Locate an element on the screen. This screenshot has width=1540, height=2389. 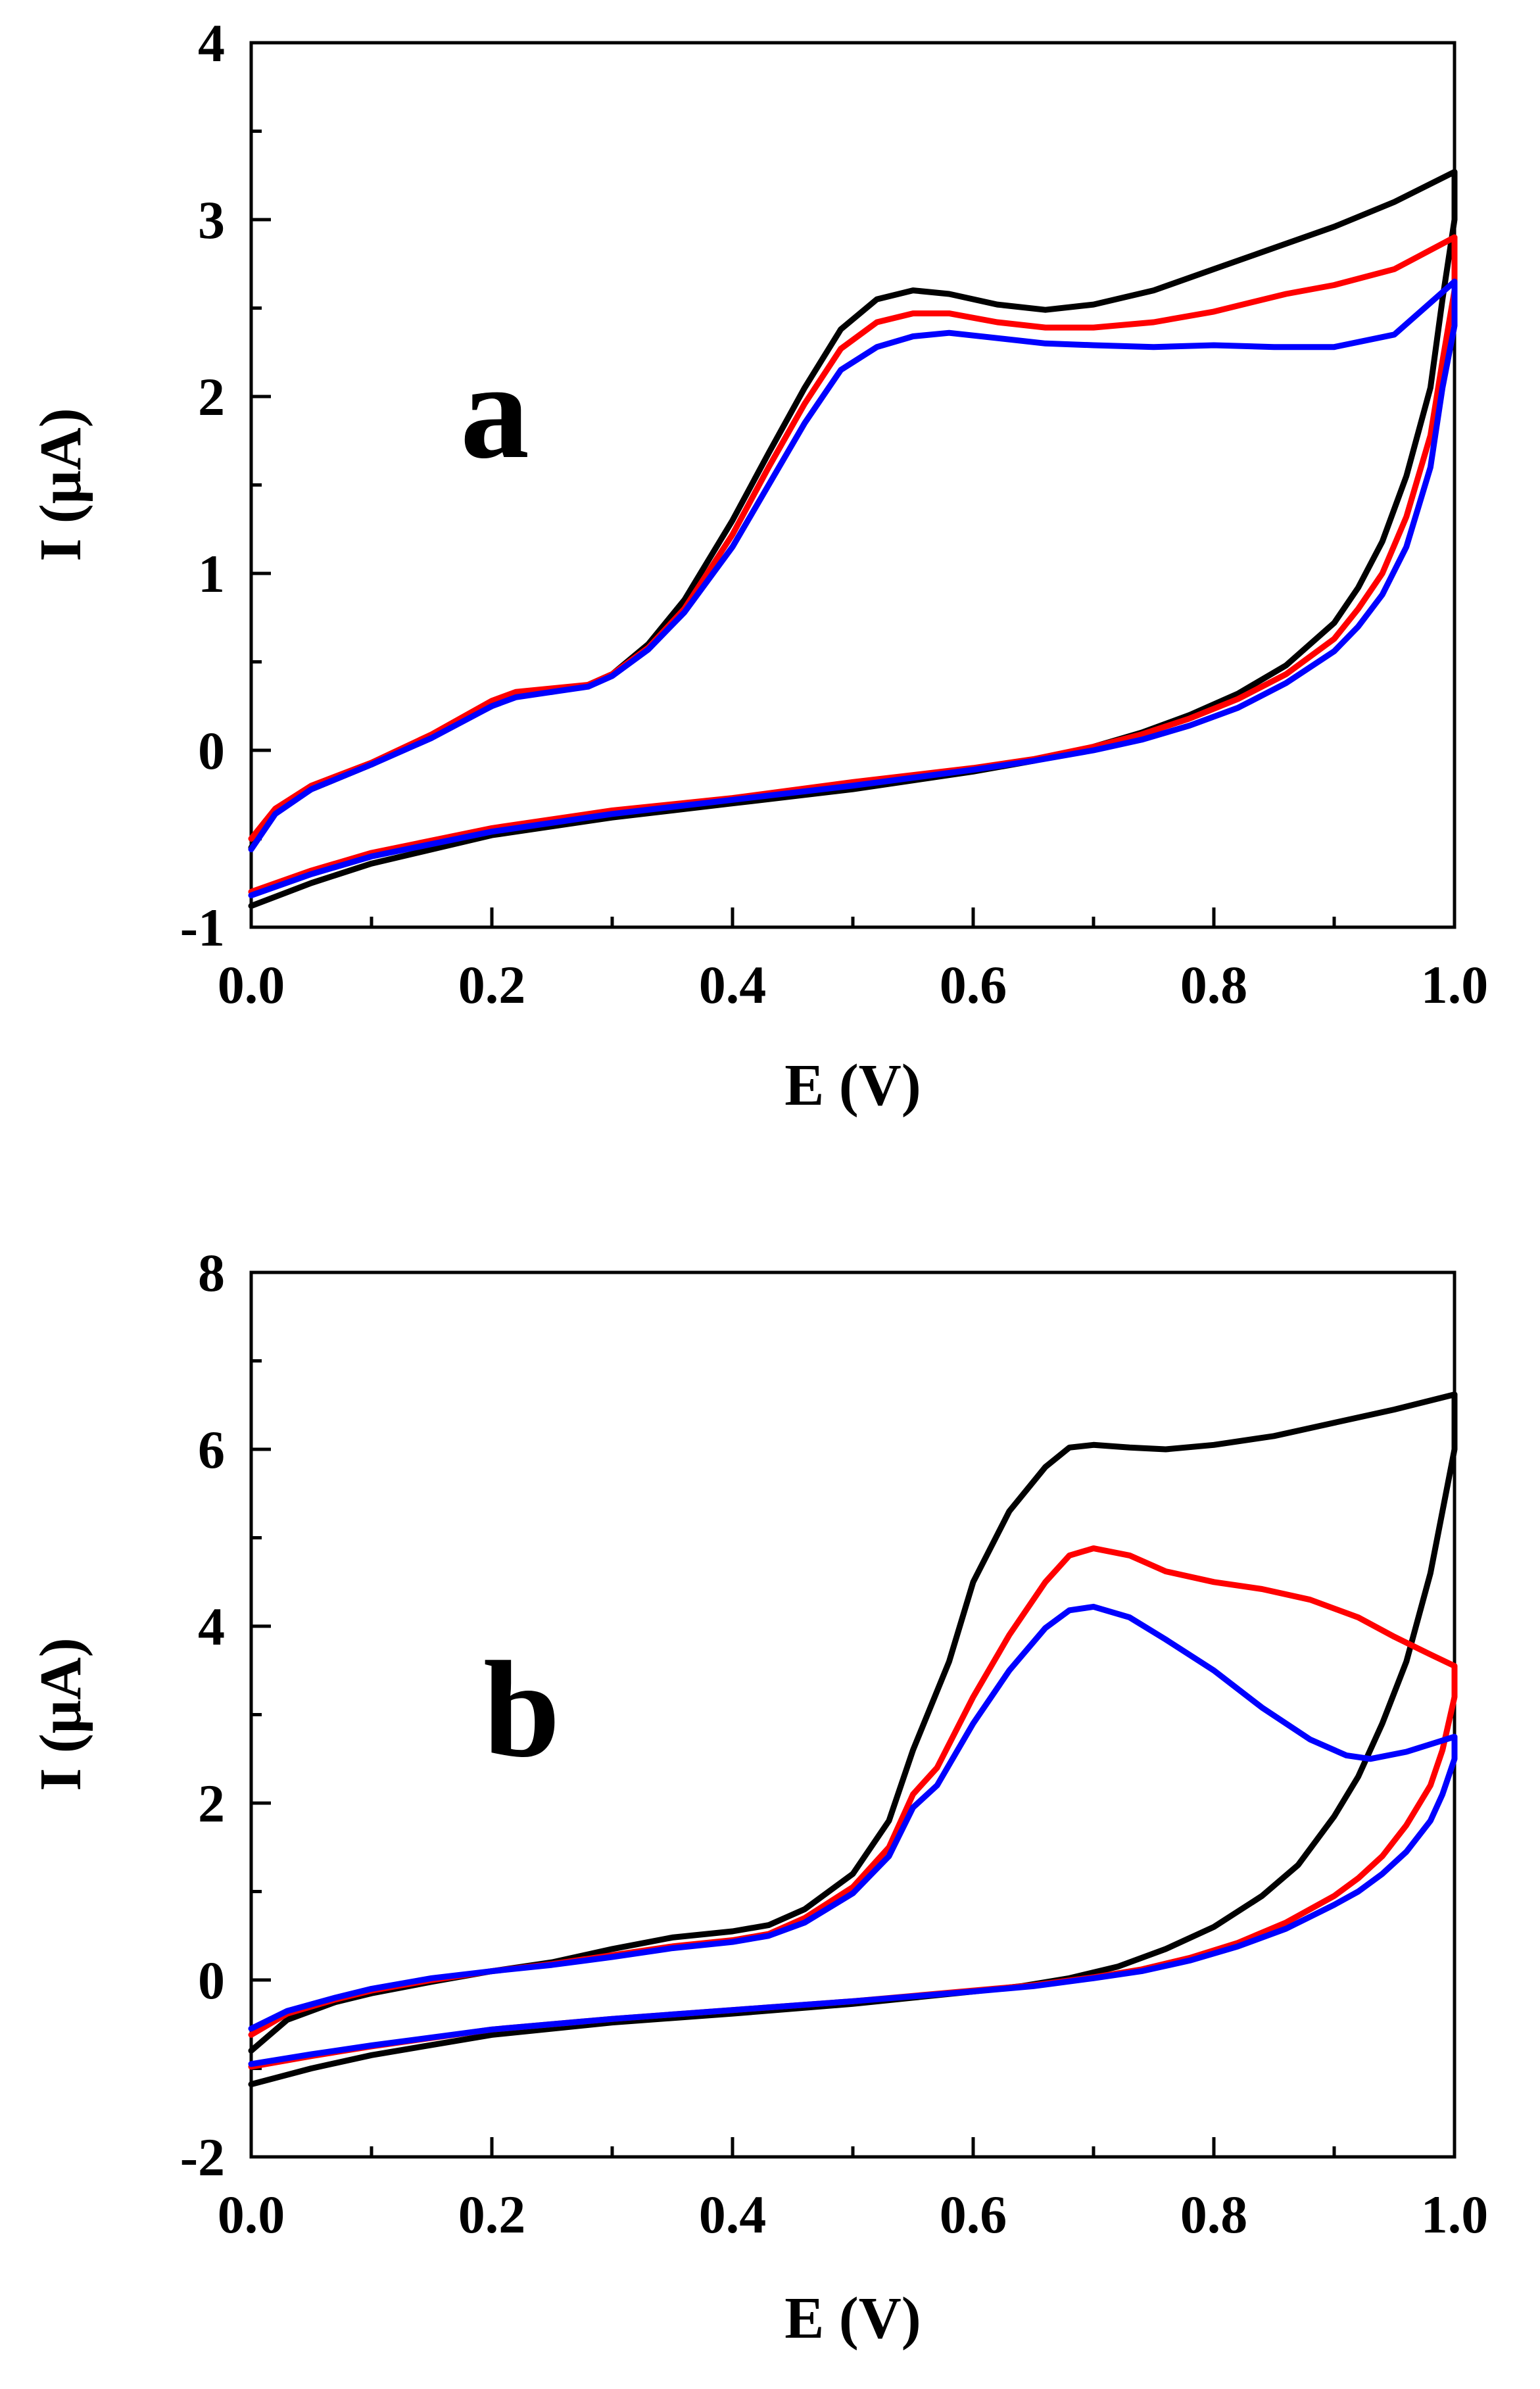
panel-b-y-tick-label: 6 is located at coordinates (211, 1450).